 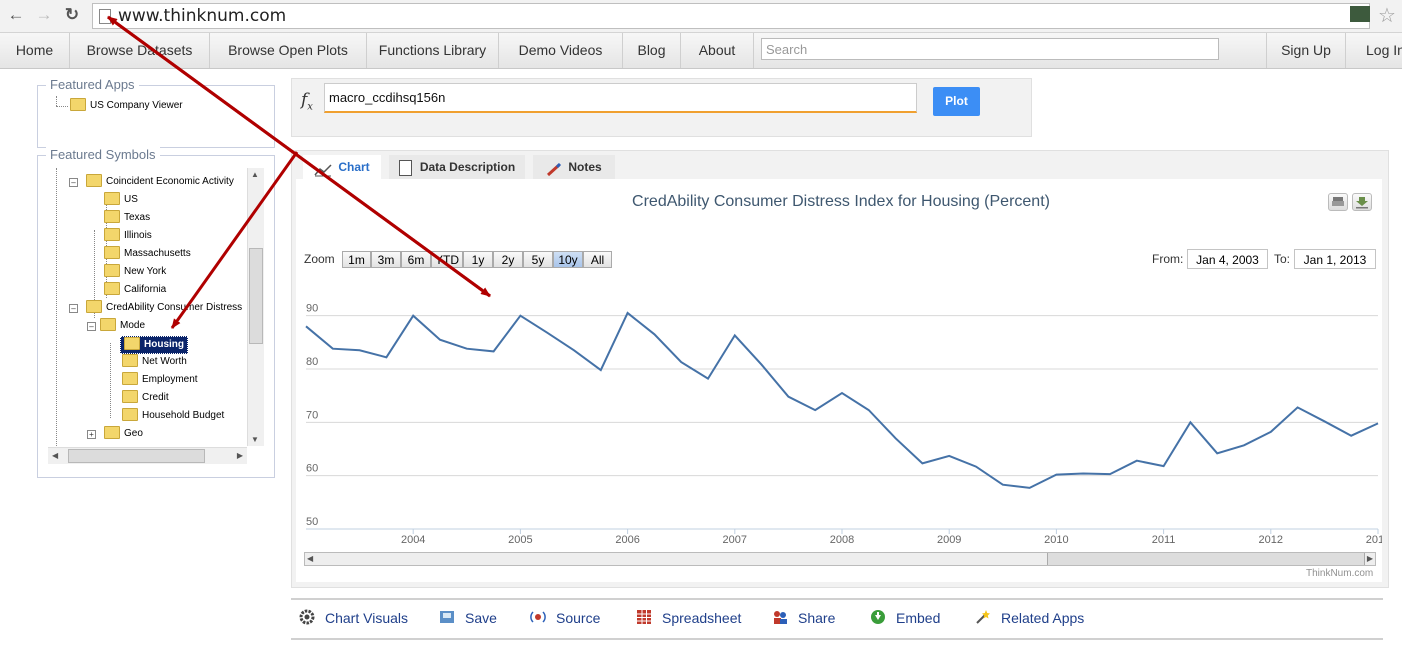 I want to click on tree-item-employment: Employment, so click(x=160, y=379).